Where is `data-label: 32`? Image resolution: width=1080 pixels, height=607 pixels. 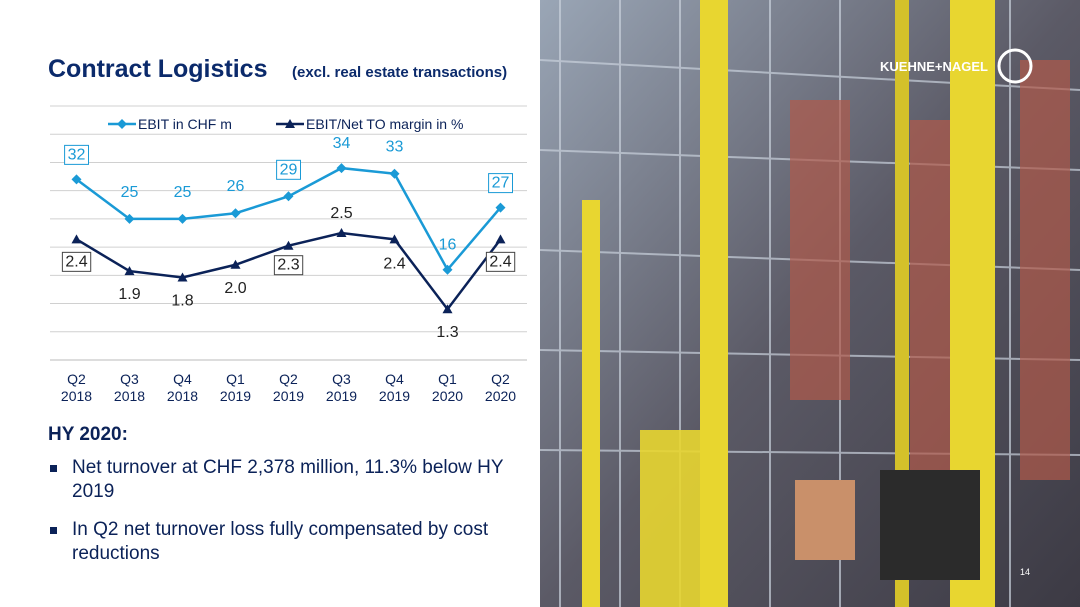 data-label: 32 is located at coordinates (77, 154).